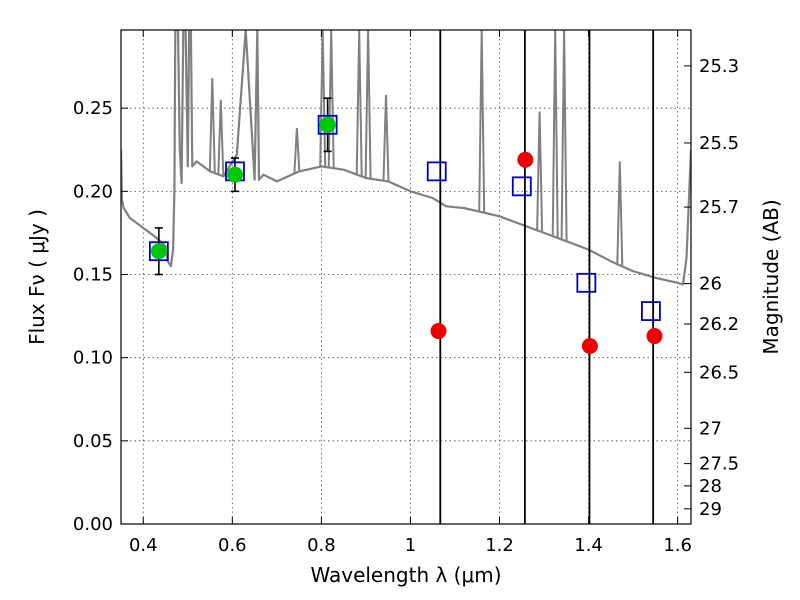 Image resolution: width=800 pixels, height=600 pixels. What do you see at coordinates (719, 143) in the screenshot?
I see `right-tick-label: 25.5` at bounding box center [719, 143].